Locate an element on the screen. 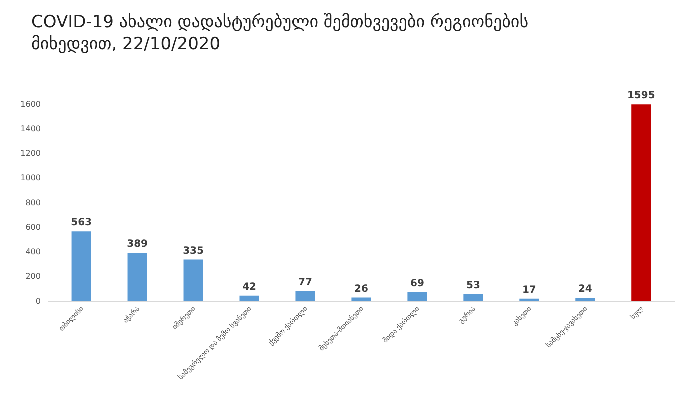 Image resolution: width=700 pixels, height=394 pixels. y-tick-label: 1600 is located at coordinates (30, 104).